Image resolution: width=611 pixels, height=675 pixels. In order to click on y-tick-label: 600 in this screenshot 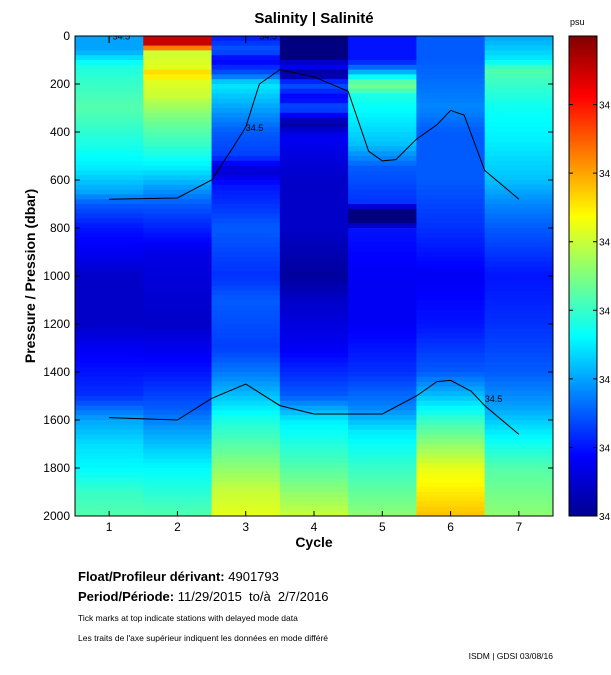, I will do `click(60, 180)`.